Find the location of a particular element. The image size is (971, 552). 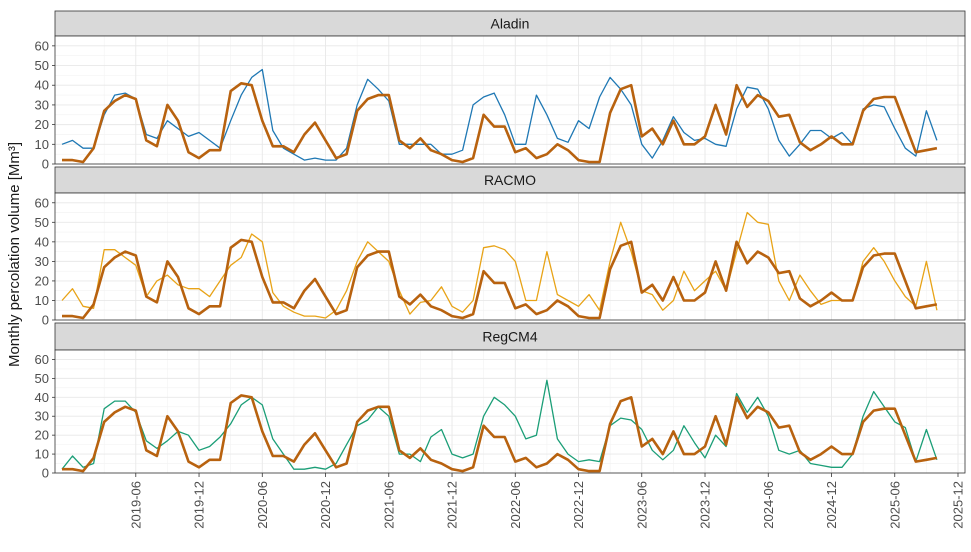

x-tick-label: 2022-06 is located at coordinates (515, 505).